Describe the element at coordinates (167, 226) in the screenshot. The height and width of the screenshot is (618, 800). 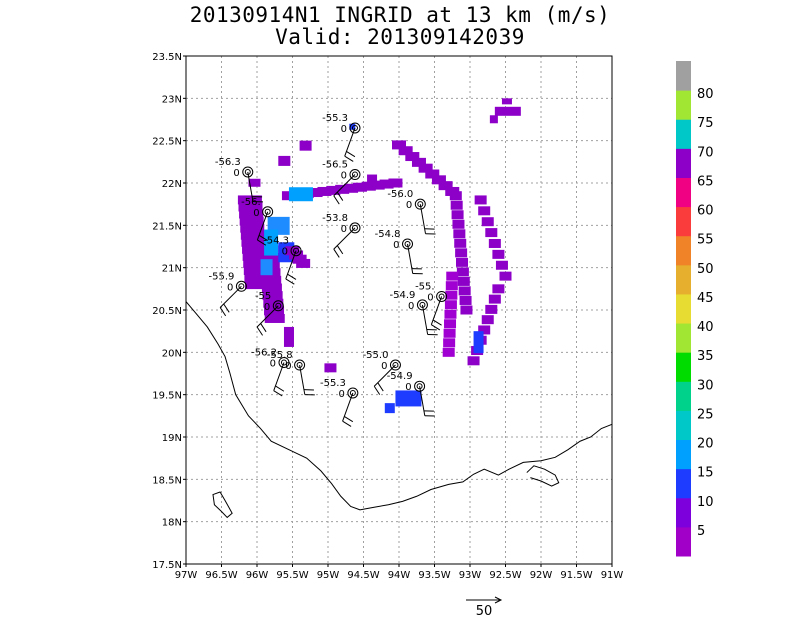
I see `y-tick-label: 21.5N` at that location.